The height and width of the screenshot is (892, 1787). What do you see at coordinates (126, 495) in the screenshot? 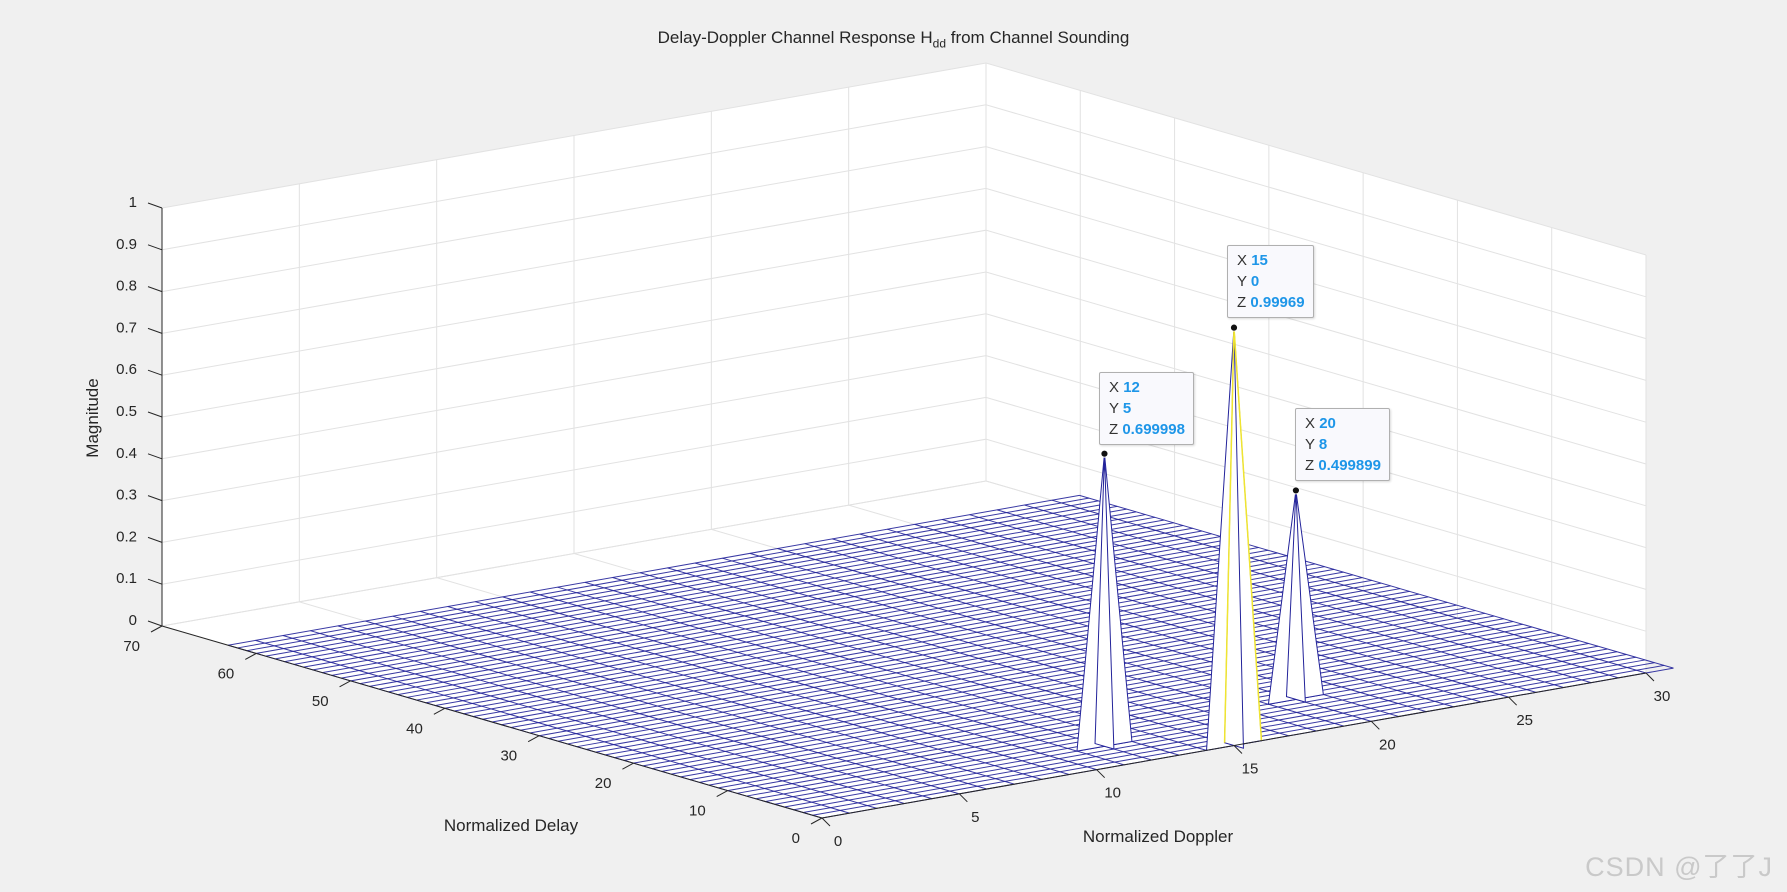
I see `z-tick-label: 0.3` at bounding box center [126, 495].